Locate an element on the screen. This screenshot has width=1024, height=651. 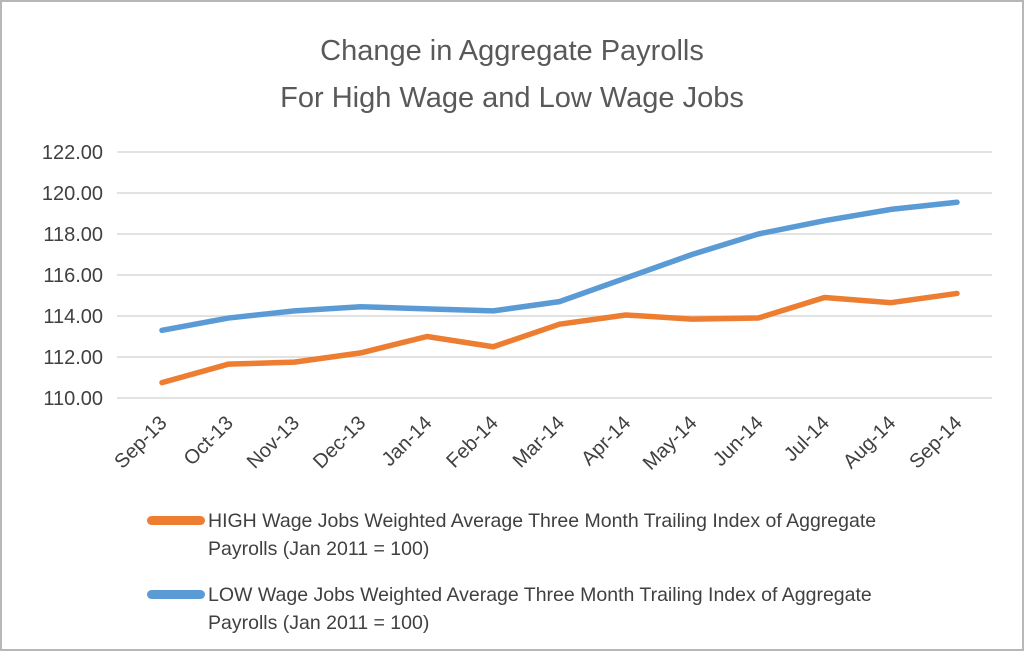
x-axis-label: Oct-13 is located at coordinates (209, 441).